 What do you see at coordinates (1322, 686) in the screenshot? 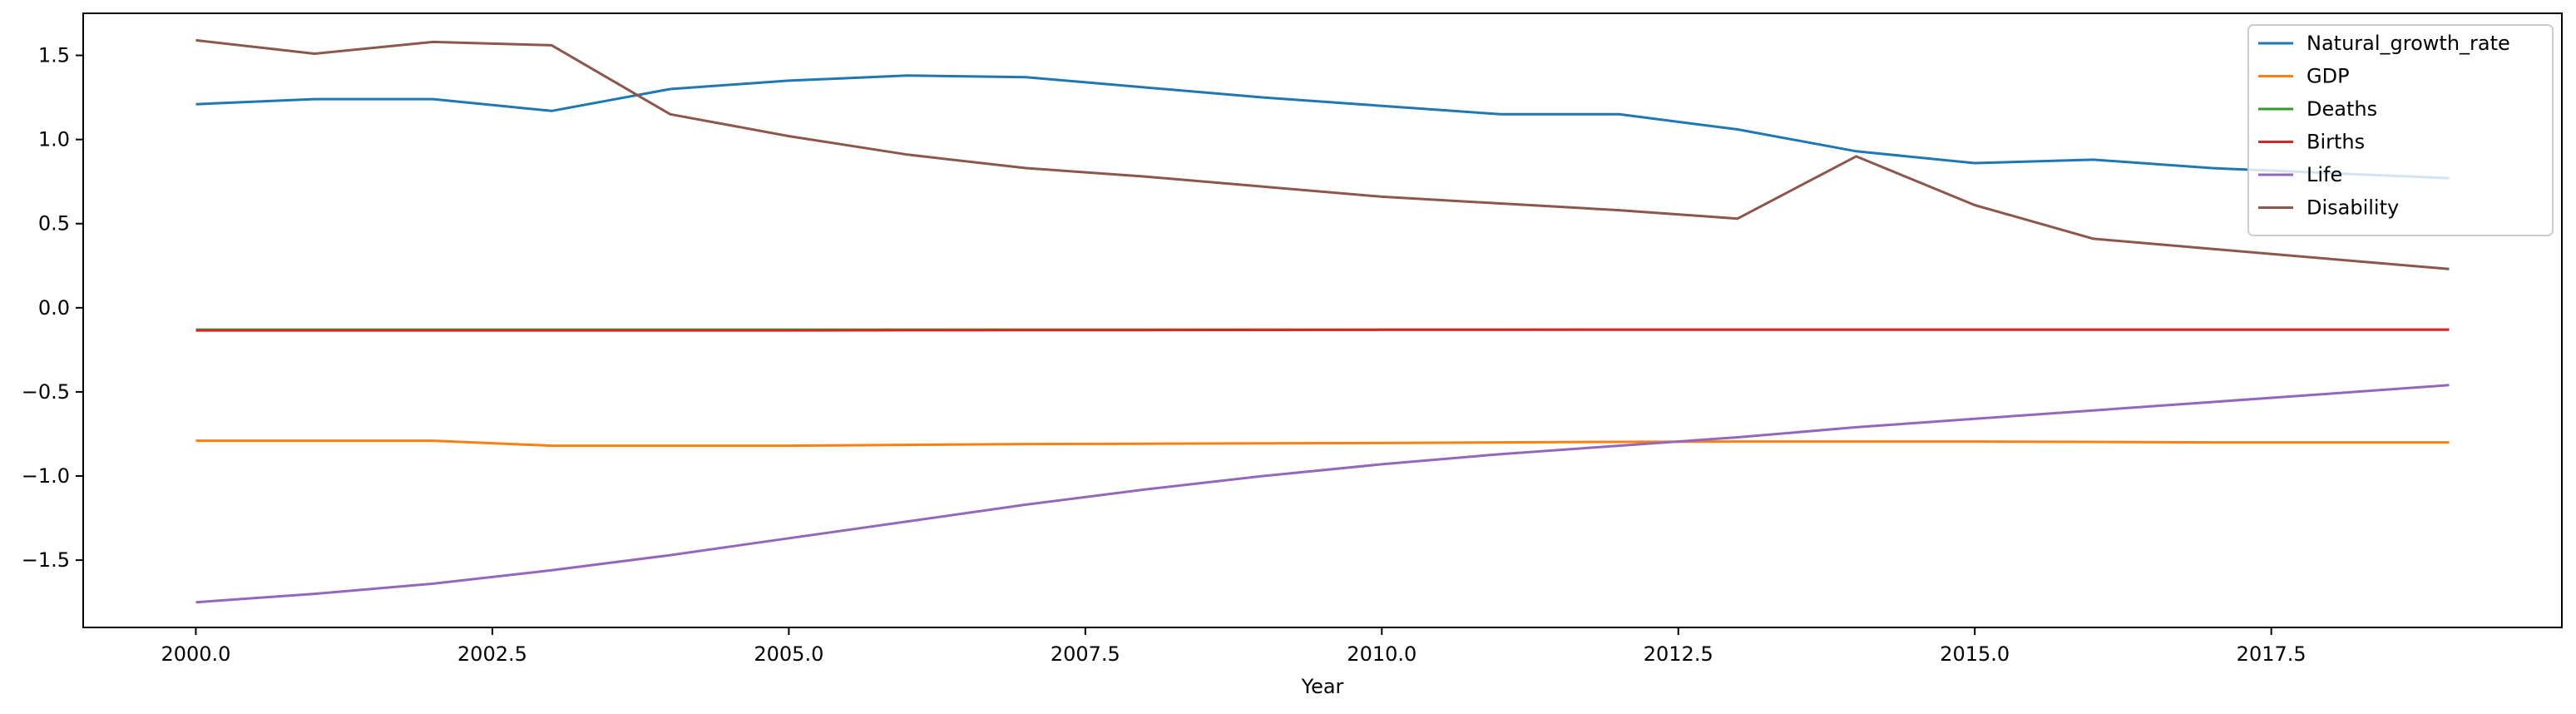
I see `x-axis-title: Year` at bounding box center [1322, 686].